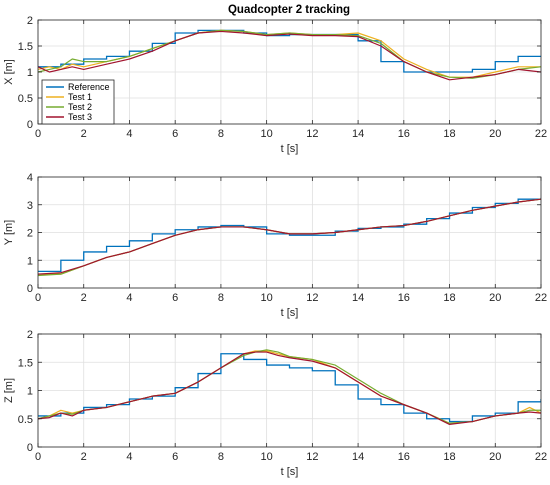  What do you see at coordinates (89, 87) in the screenshot?
I see `legend-label: Reference` at bounding box center [89, 87].